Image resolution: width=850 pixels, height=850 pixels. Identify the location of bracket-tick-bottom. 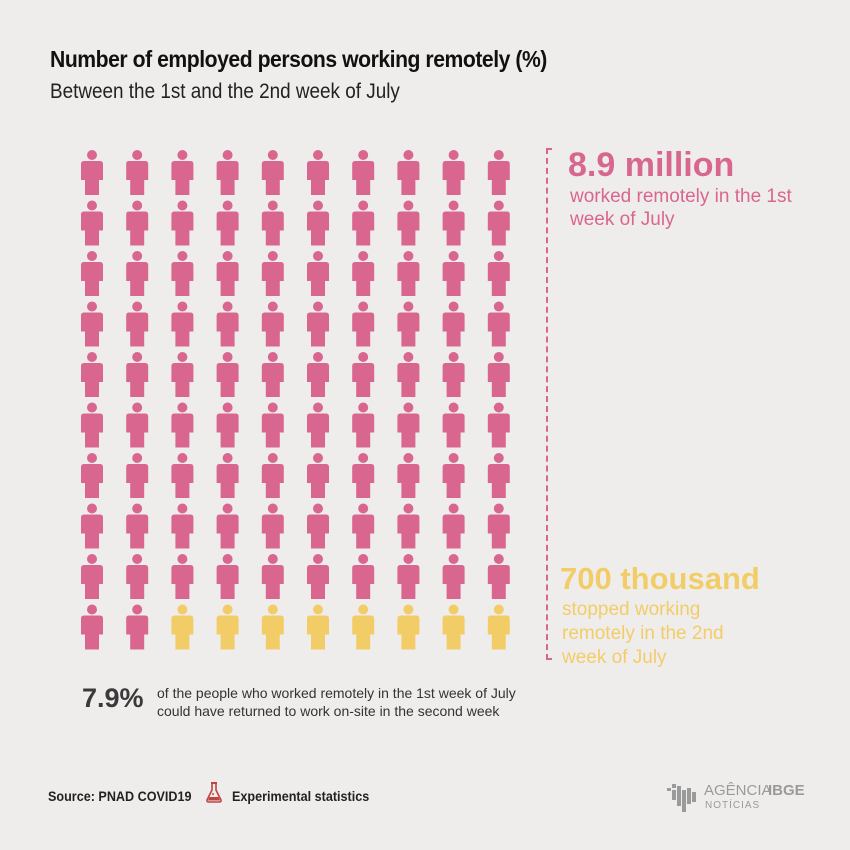
(549, 659).